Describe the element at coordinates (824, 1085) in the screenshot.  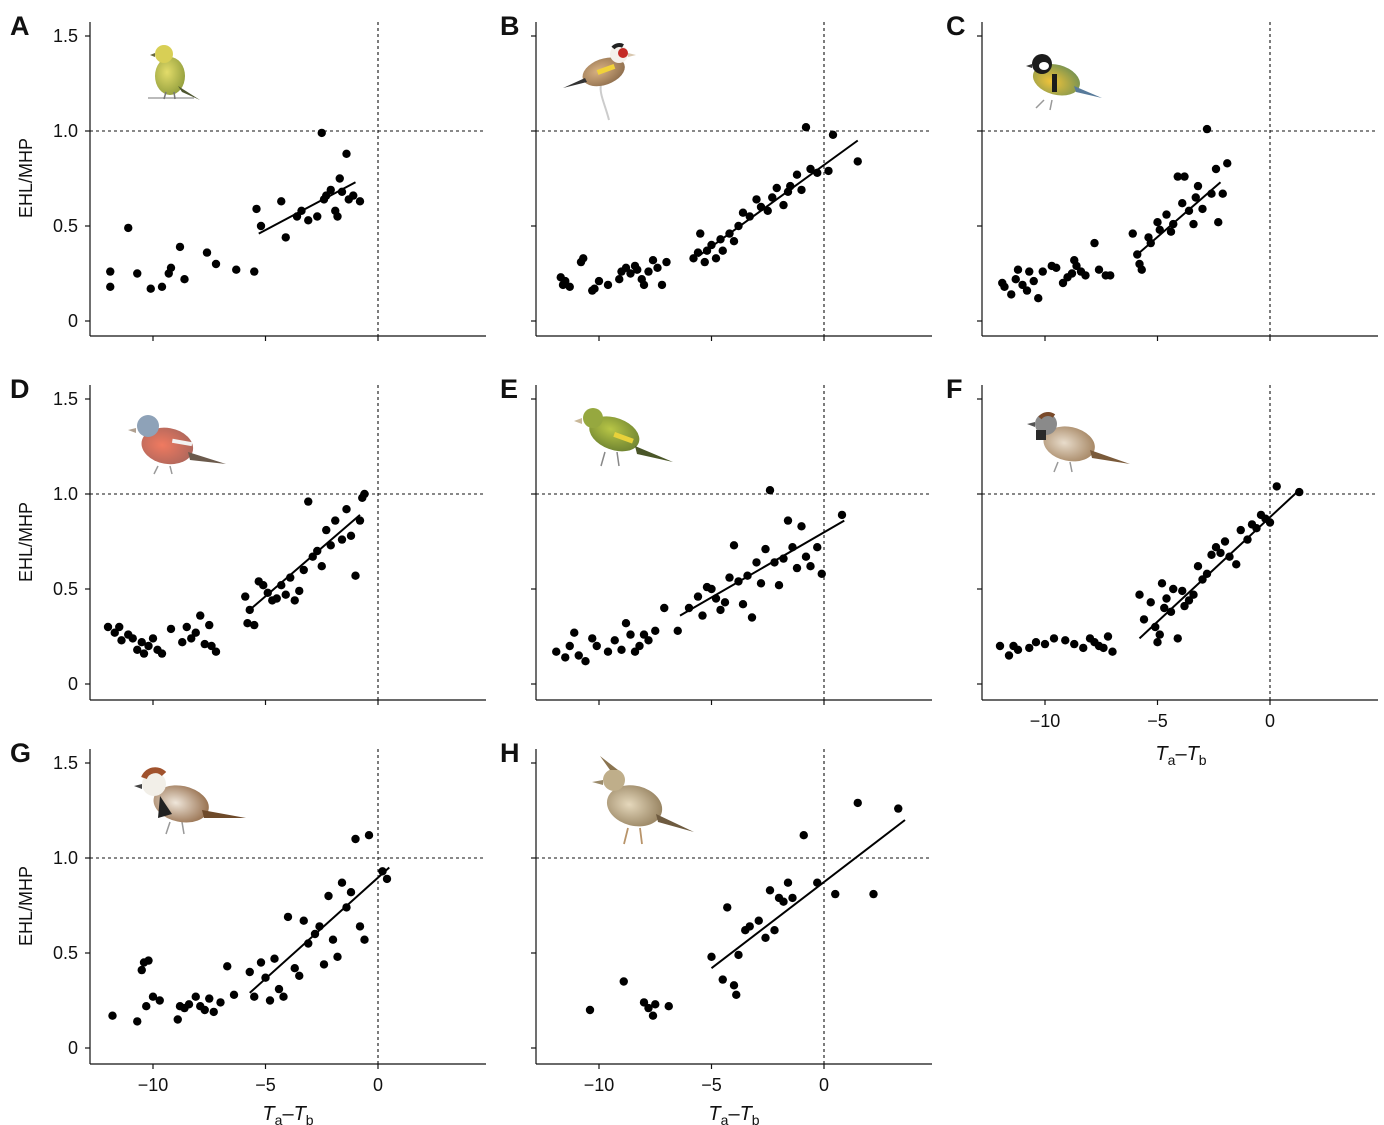
I see `x-tick-label-h: 0` at that location.